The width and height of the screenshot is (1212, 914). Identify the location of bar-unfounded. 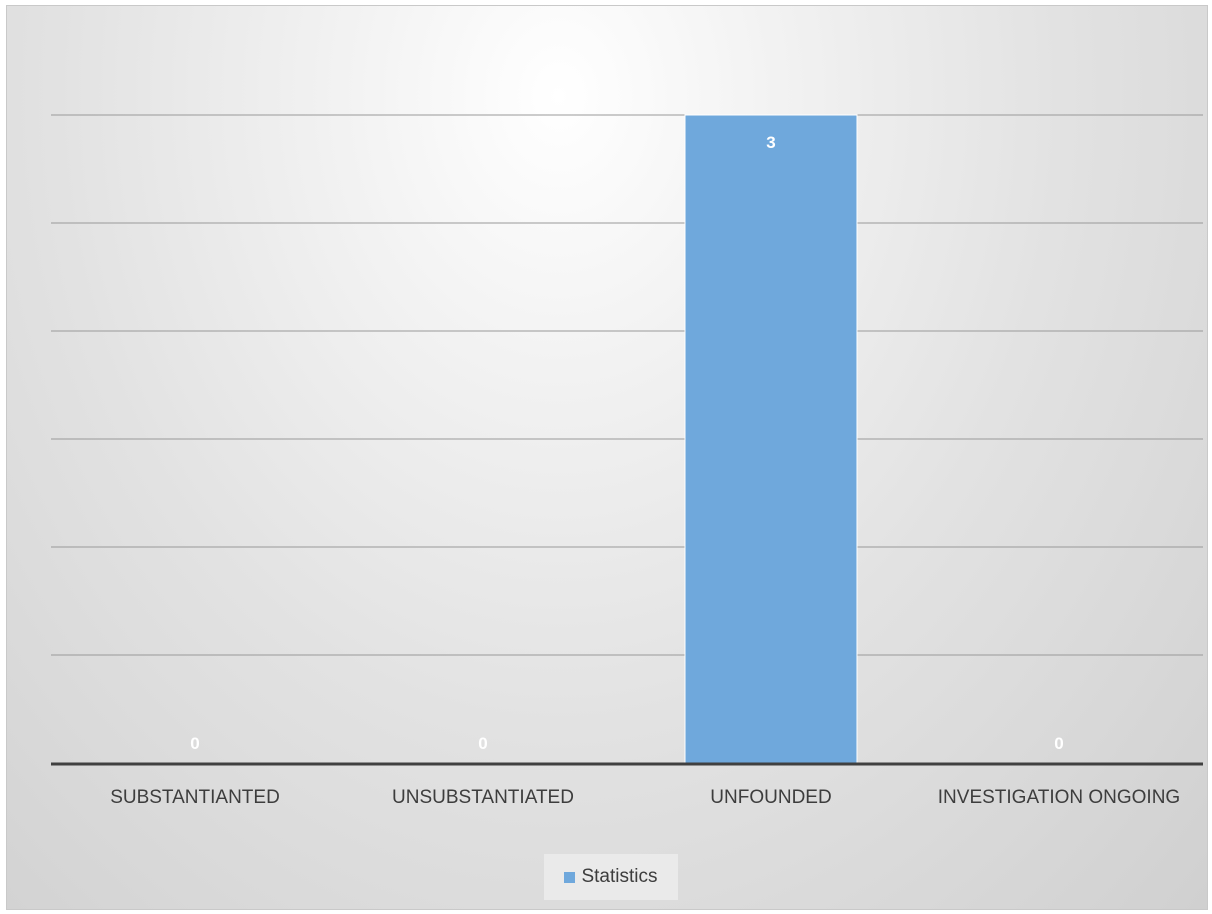
(771, 439).